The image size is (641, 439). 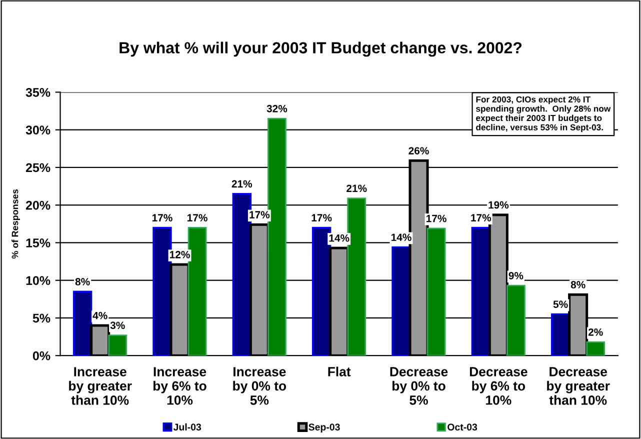 What do you see at coordinates (100, 386) in the screenshot?
I see `x-tick-label: Increase by greater than 10%` at bounding box center [100, 386].